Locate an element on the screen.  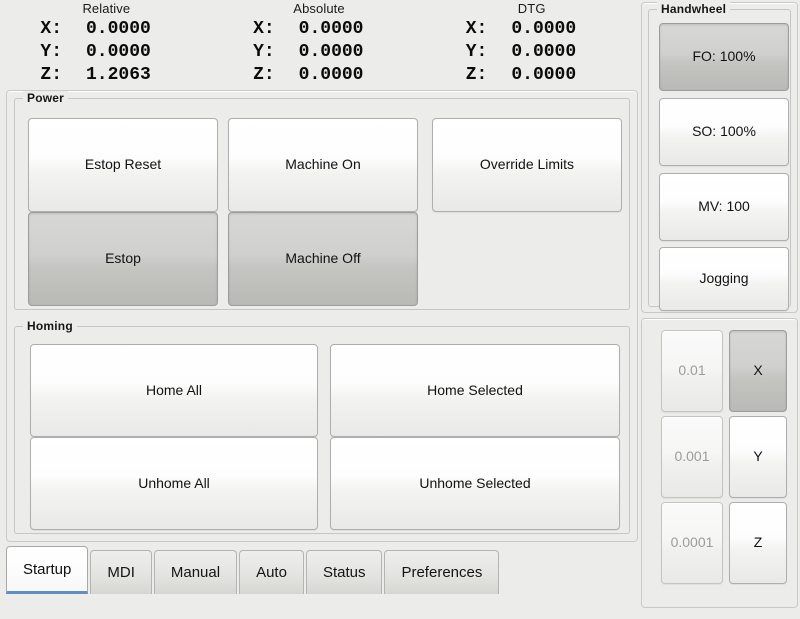
handwheel-group-legend: Handwheel is located at coordinates (694, 9).